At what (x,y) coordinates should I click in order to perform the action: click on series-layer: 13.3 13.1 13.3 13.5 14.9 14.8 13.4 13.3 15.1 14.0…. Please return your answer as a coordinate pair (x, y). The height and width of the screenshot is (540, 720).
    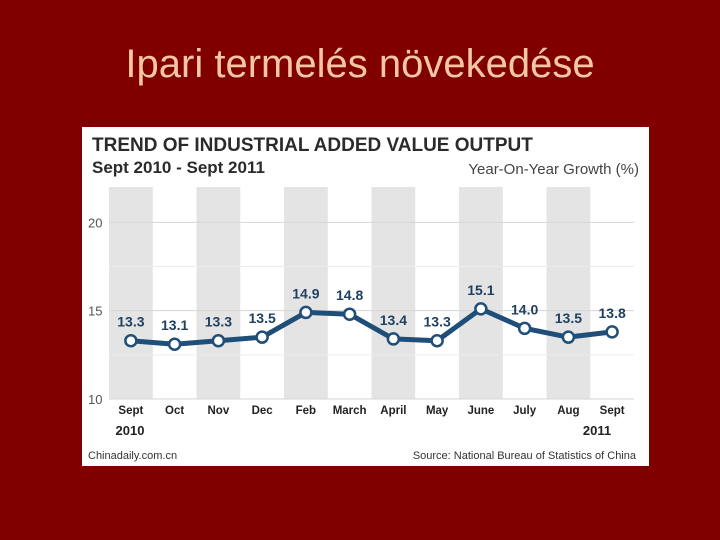
    Looking at the image, I should click on (371, 316).